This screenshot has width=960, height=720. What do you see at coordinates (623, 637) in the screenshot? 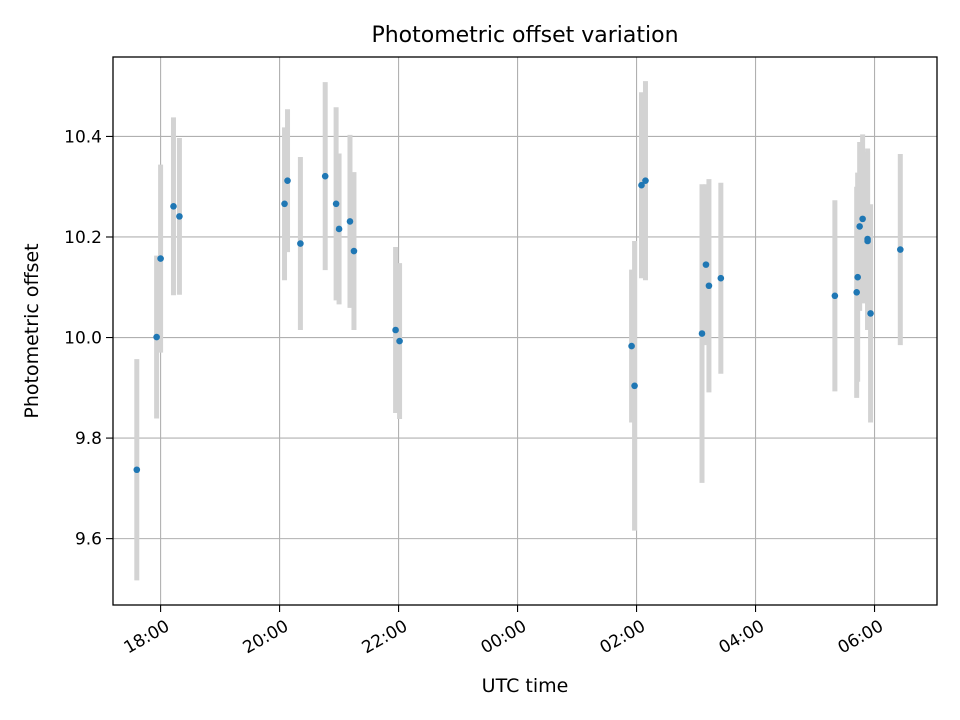
I see `x-tick-label: 02:00` at bounding box center [623, 637].